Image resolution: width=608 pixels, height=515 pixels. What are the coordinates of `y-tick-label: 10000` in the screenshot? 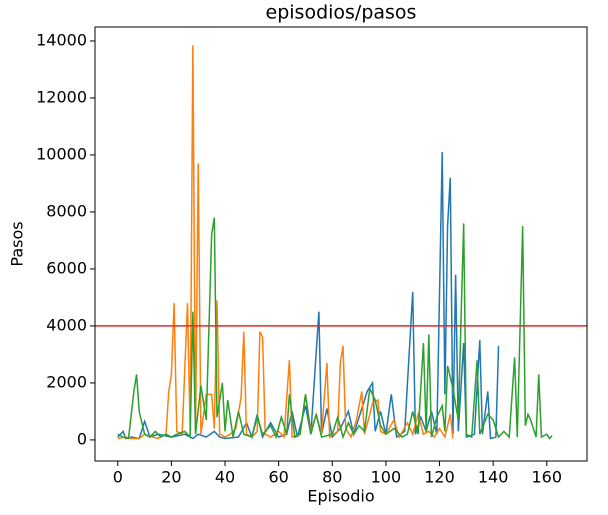 It's located at (61, 153).